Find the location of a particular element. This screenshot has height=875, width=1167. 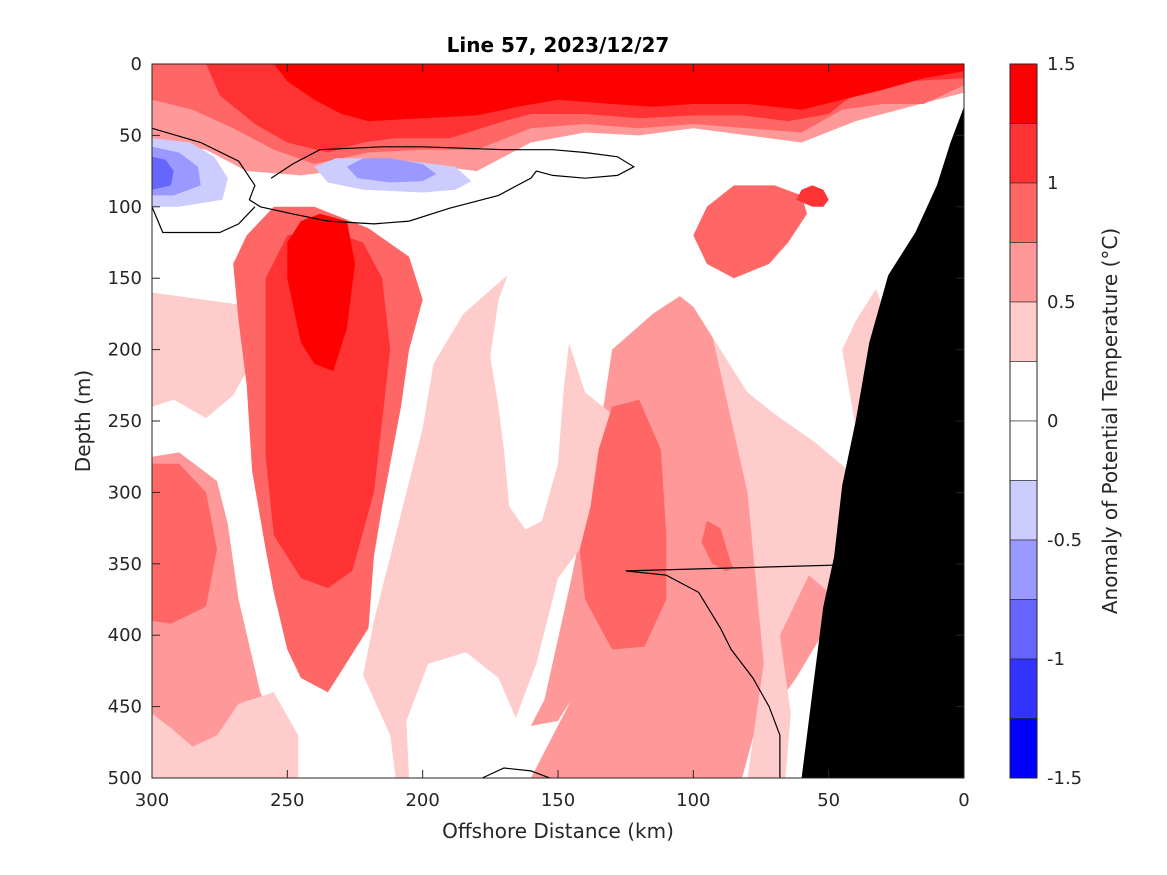

y-tick-label: 350 is located at coordinates (125, 564).